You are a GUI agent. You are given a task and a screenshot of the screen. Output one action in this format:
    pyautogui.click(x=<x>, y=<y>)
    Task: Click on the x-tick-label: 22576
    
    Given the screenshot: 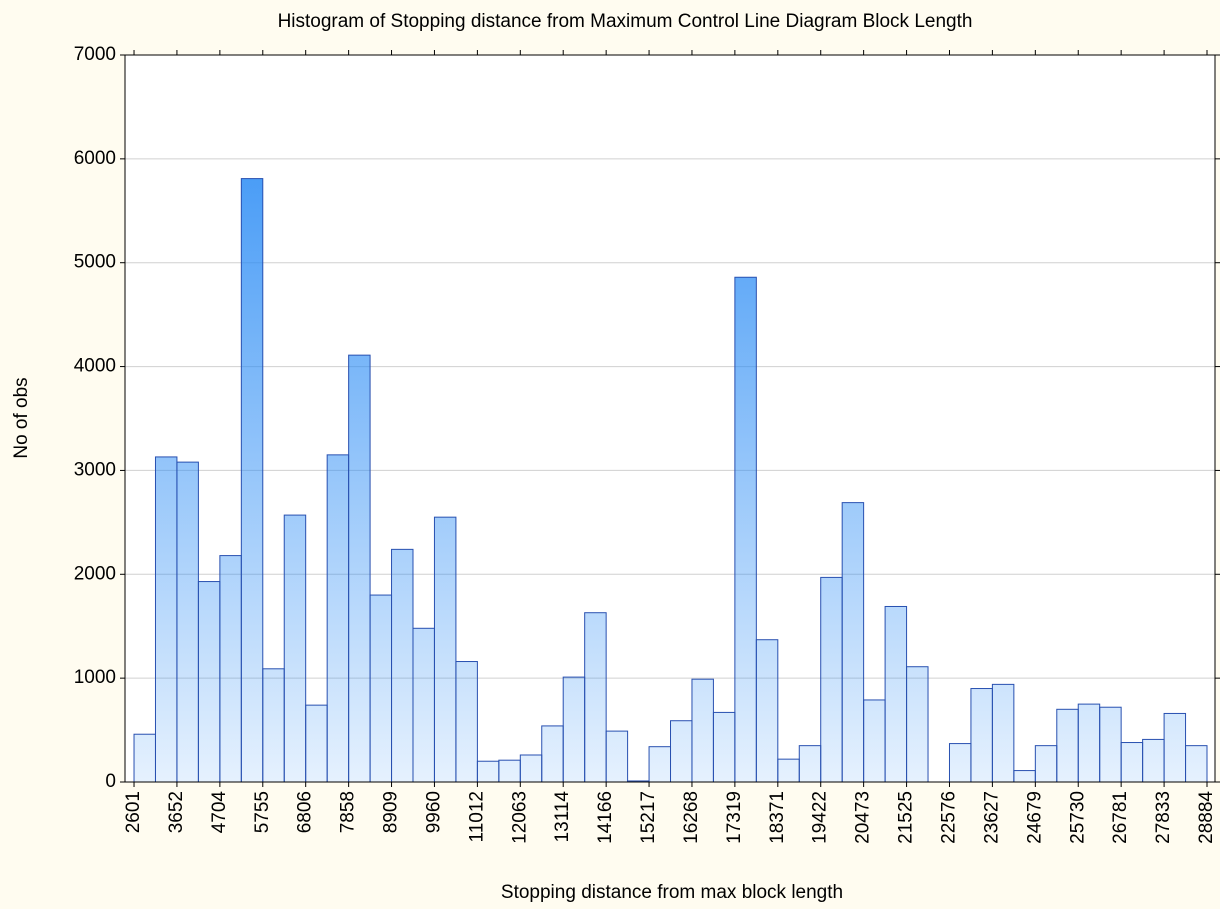 What is the action you would take?
    pyautogui.click(x=948, y=817)
    